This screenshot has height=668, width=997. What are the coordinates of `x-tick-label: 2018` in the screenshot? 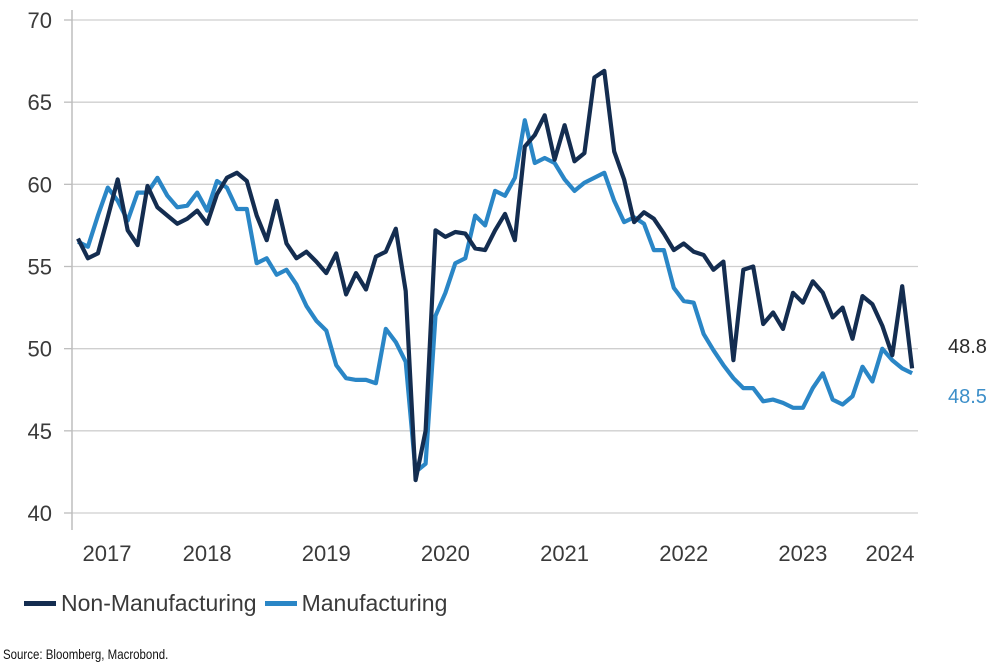 It's located at (207, 553).